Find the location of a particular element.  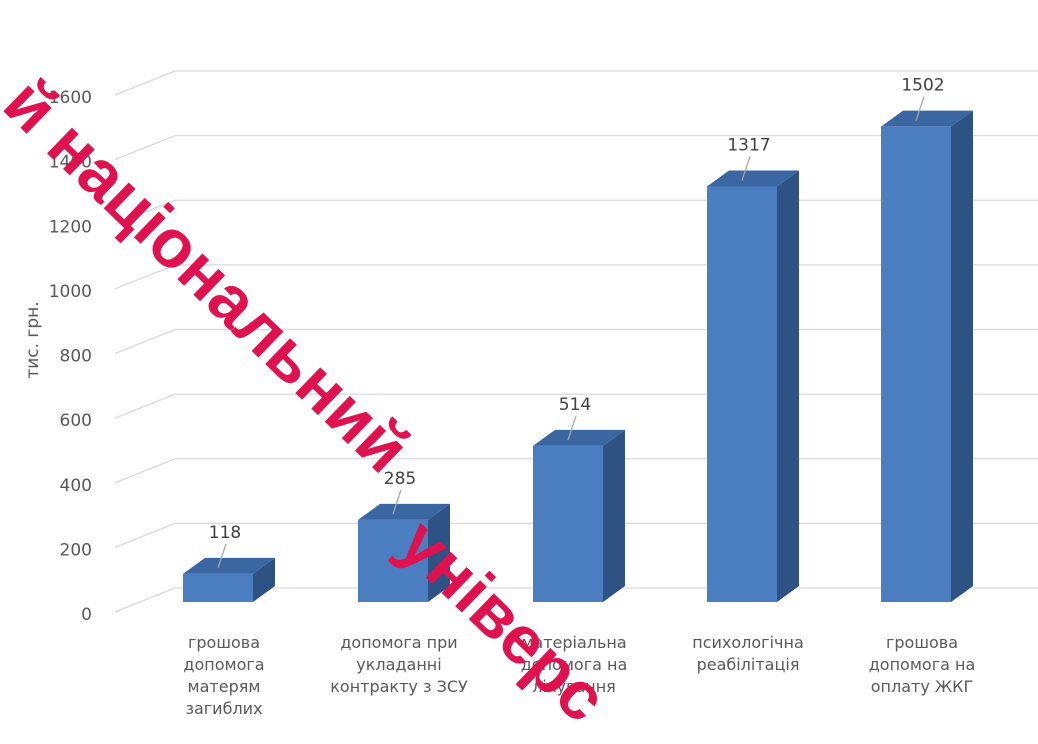

category-label: допомога is located at coordinates (223, 664).